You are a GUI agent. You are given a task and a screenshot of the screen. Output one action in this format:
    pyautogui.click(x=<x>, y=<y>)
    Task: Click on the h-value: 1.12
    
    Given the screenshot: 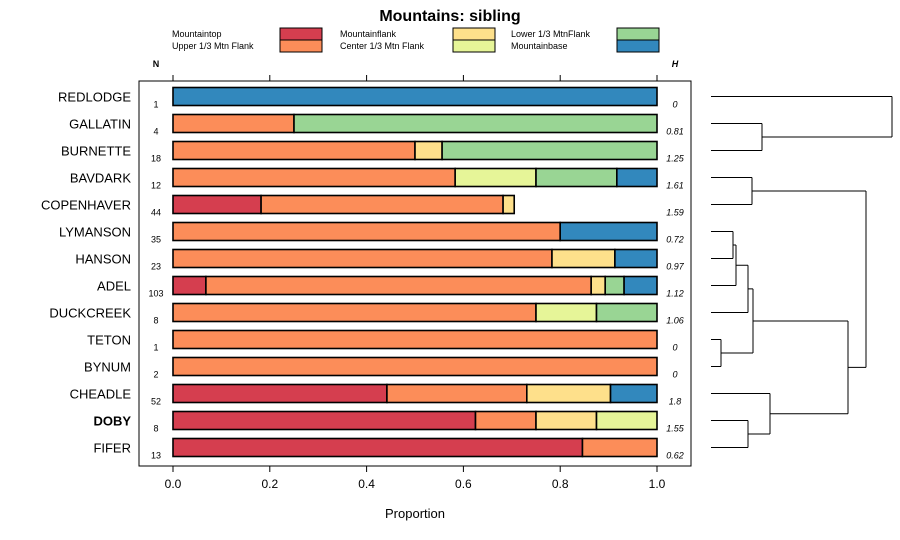 What is the action you would take?
    pyautogui.click(x=675, y=294)
    